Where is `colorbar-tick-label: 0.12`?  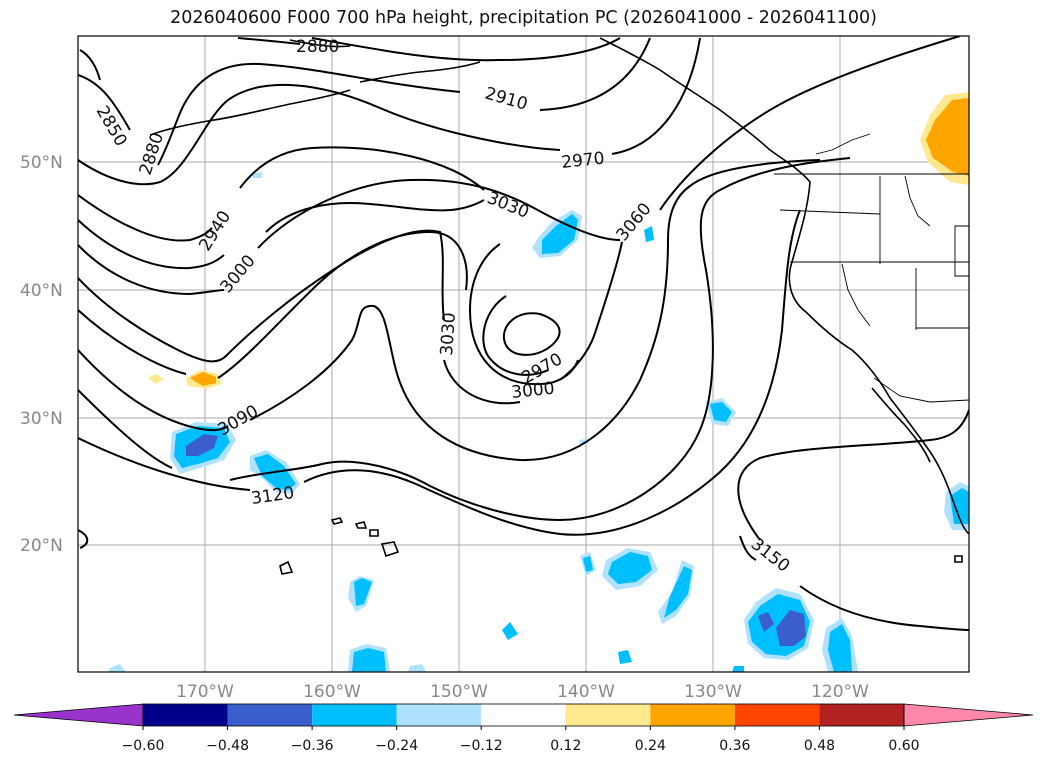 colorbar-tick-label: 0.12 is located at coordinates (565, 746).